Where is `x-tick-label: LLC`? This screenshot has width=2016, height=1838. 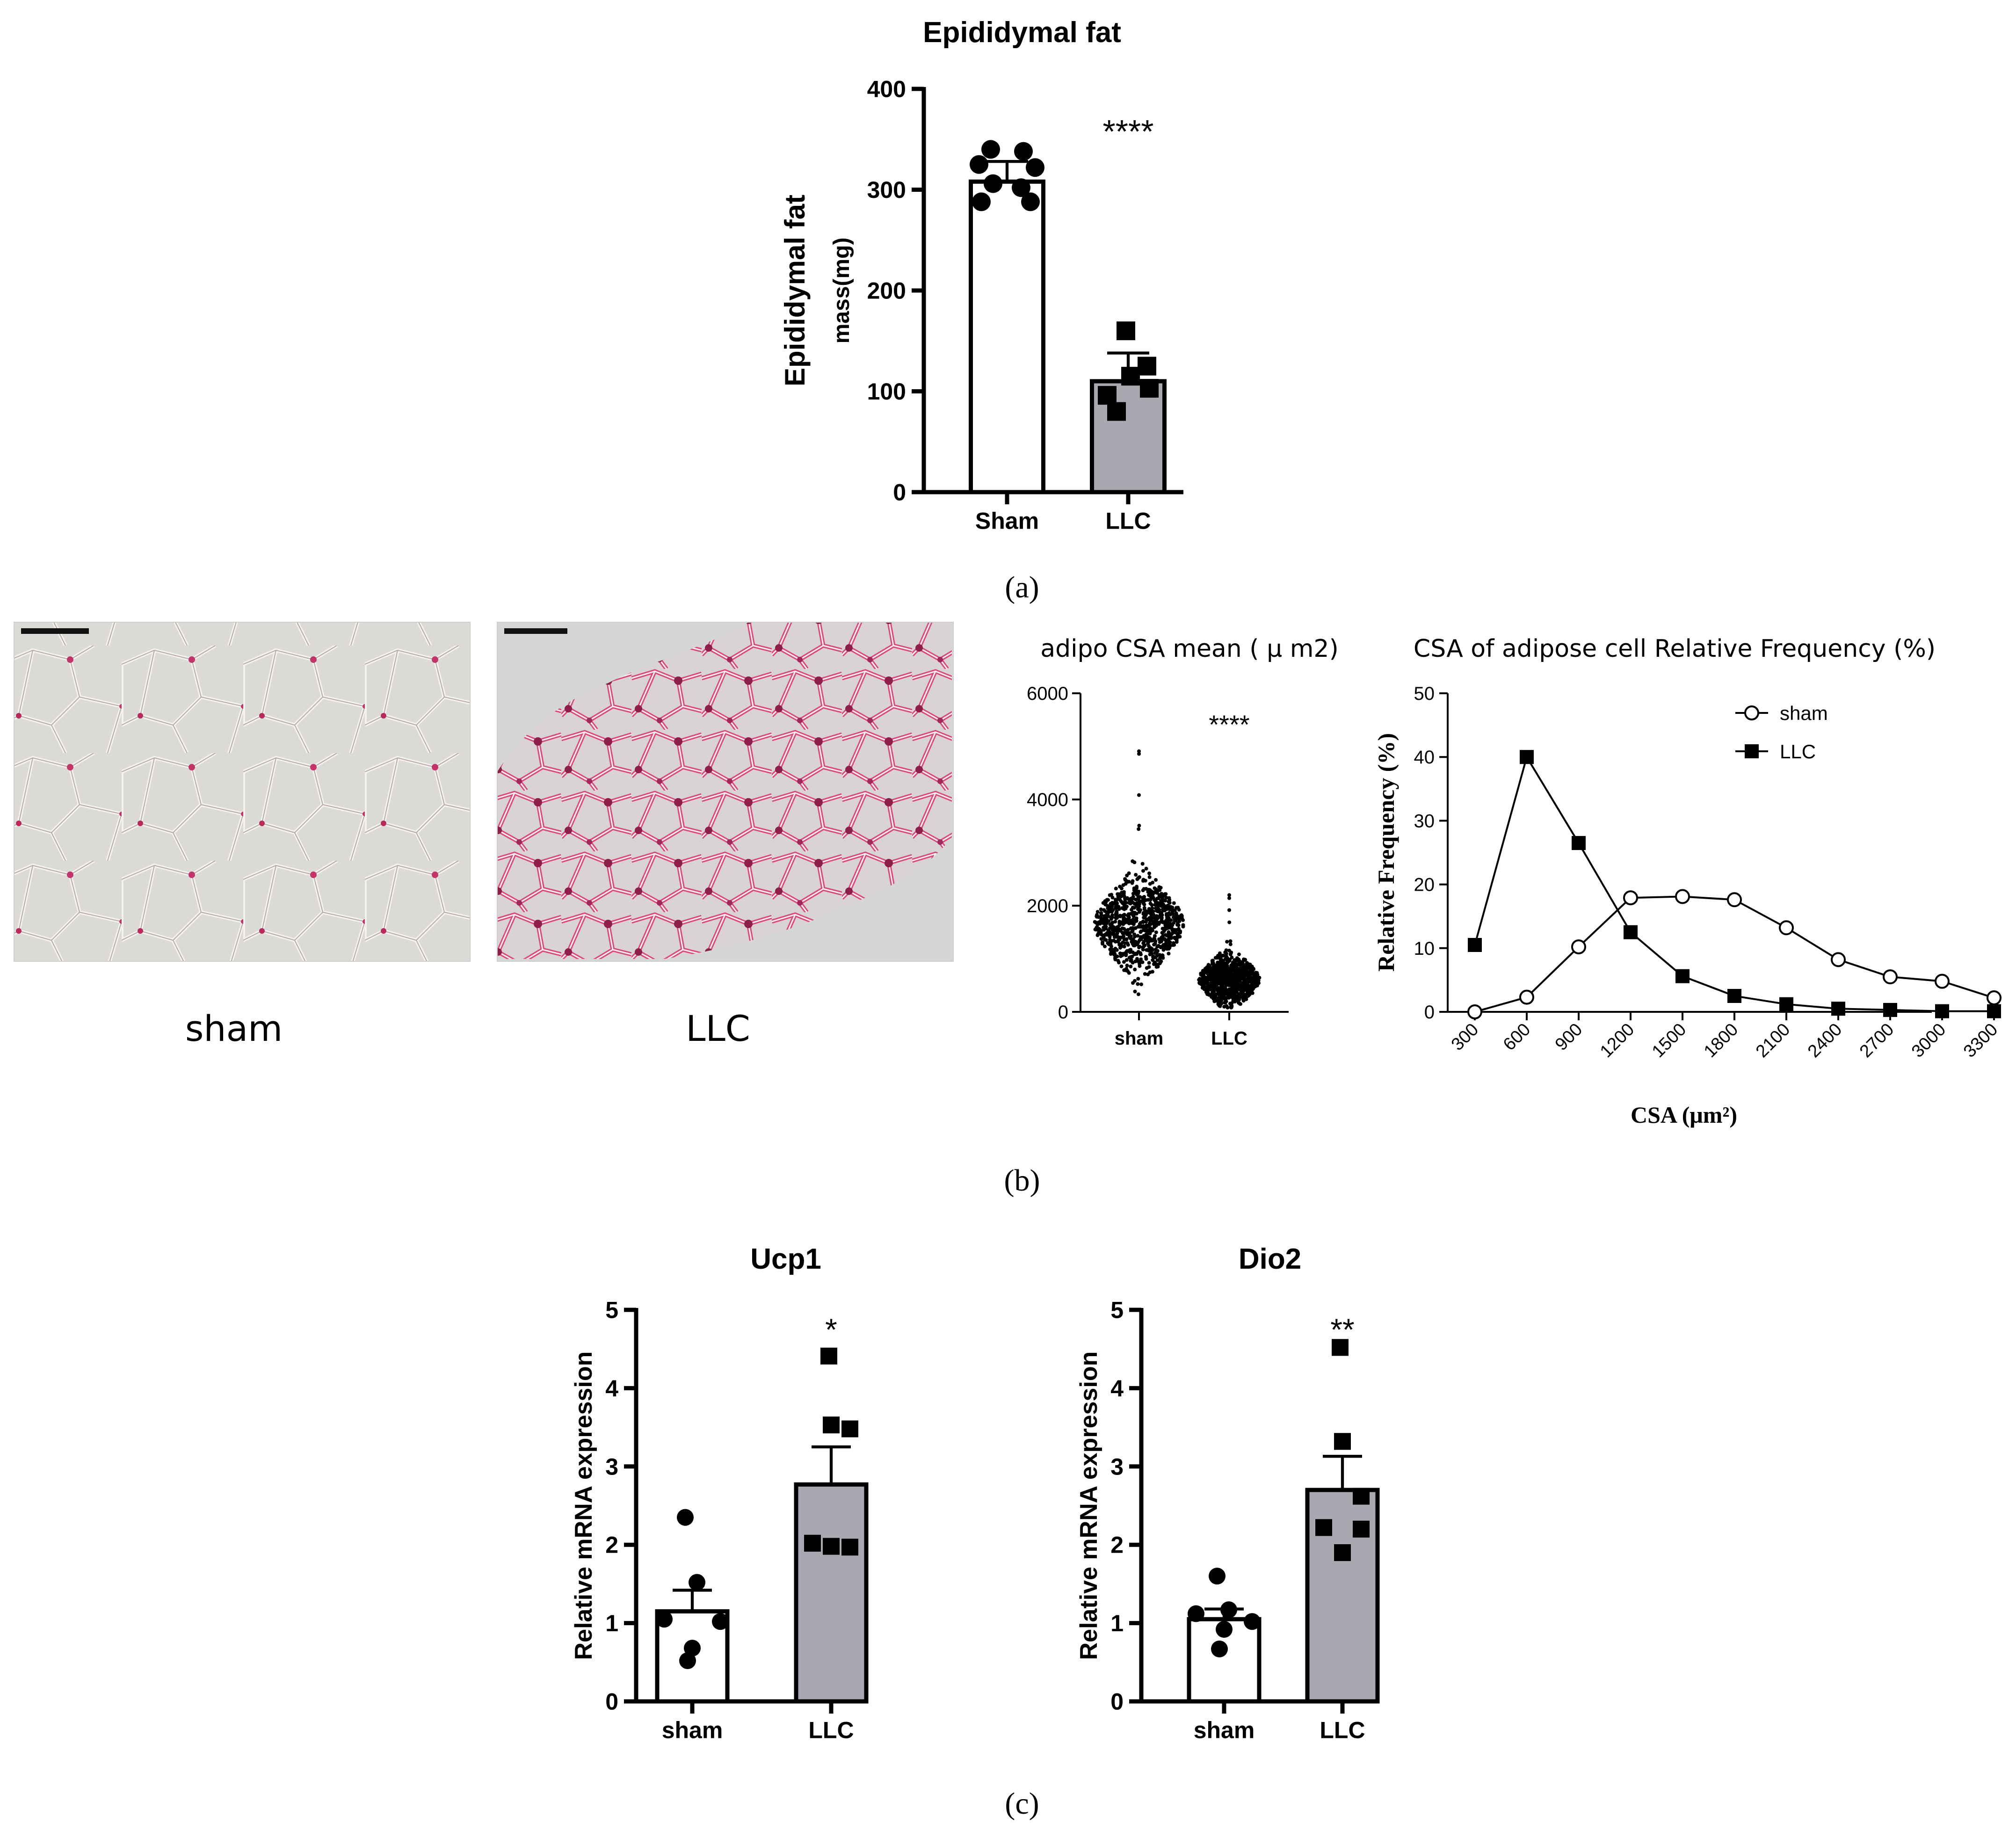
x-tick-label: LLC is located at coordinates (1229, 1038).